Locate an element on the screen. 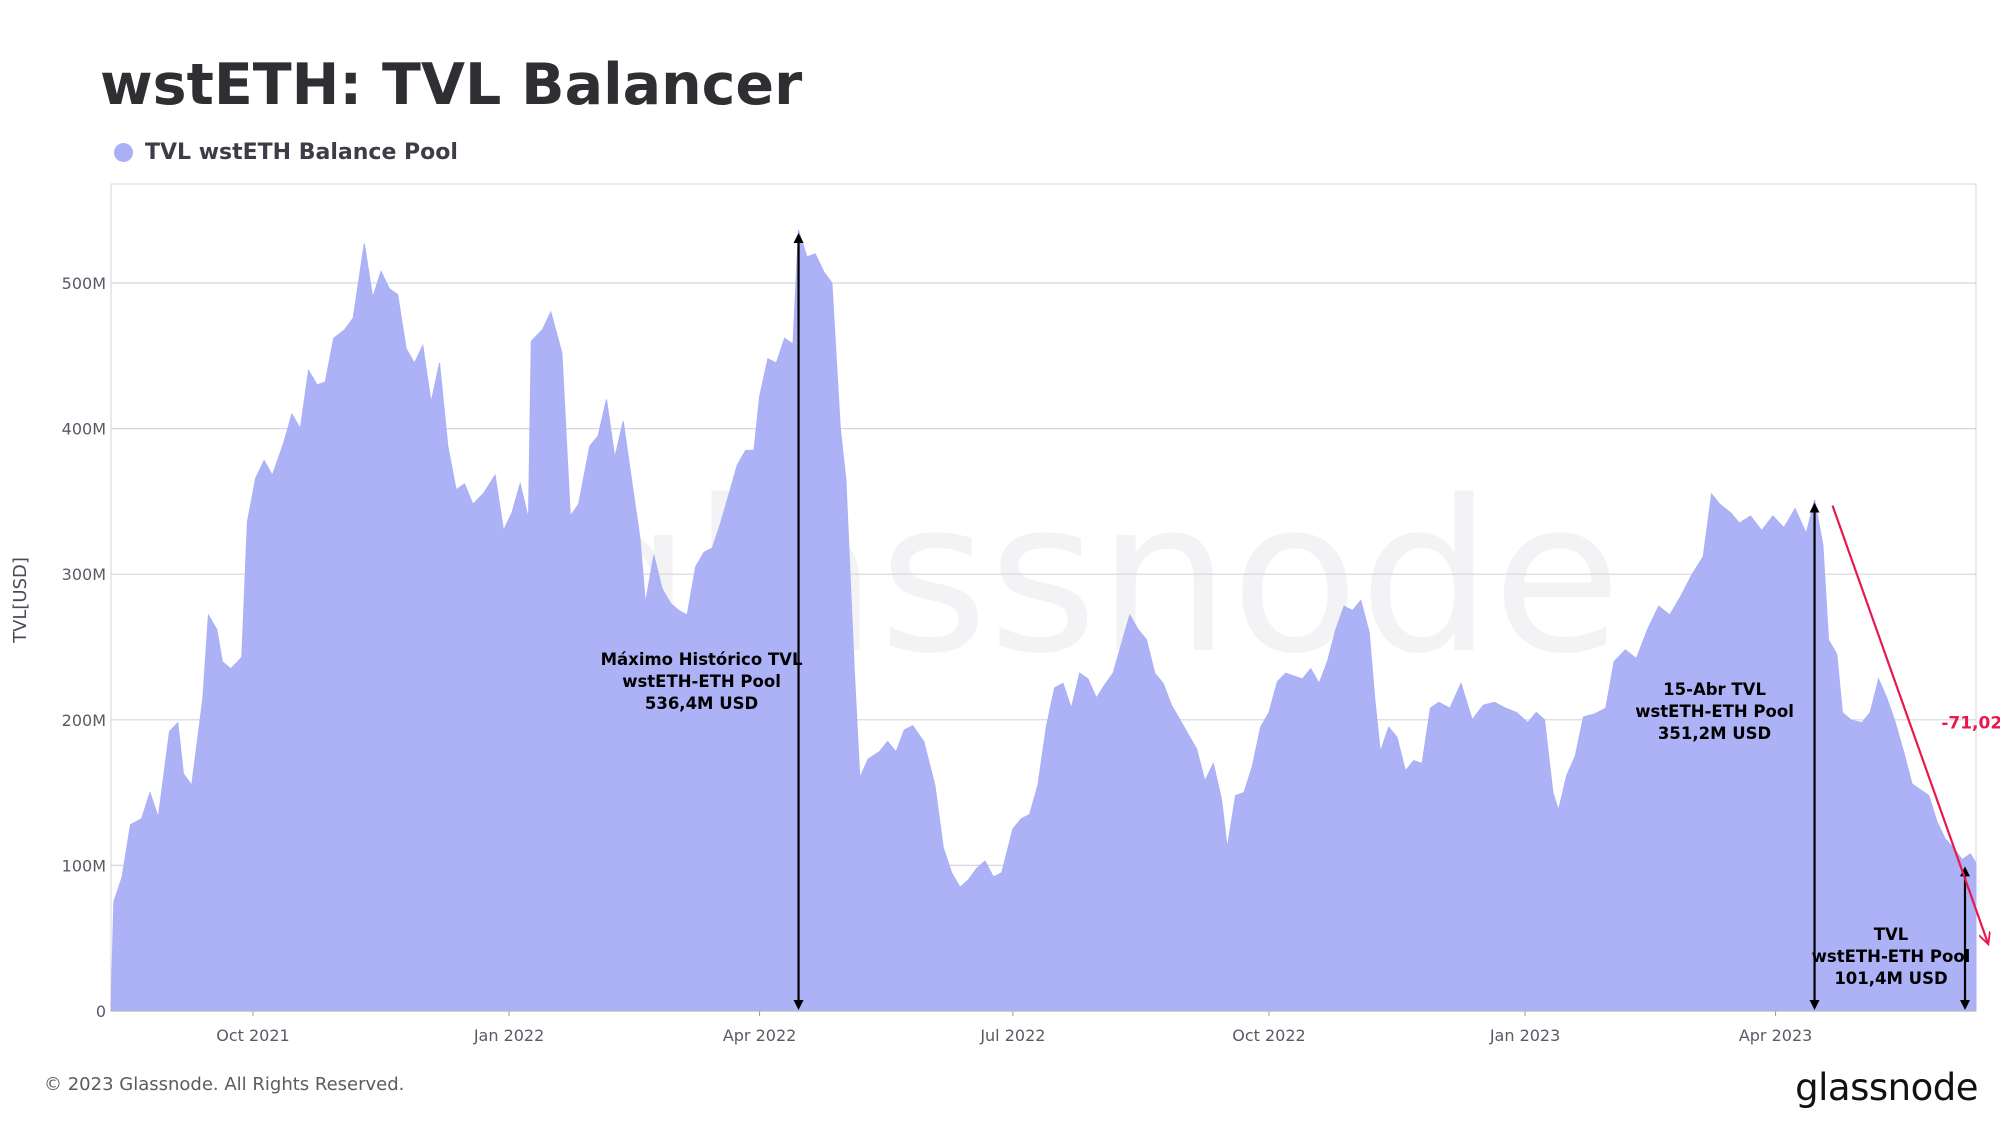 This screenshot has height=1125, width=2000. x-tick-label: Jul 2022 is located at coordinates (1012, 1035).